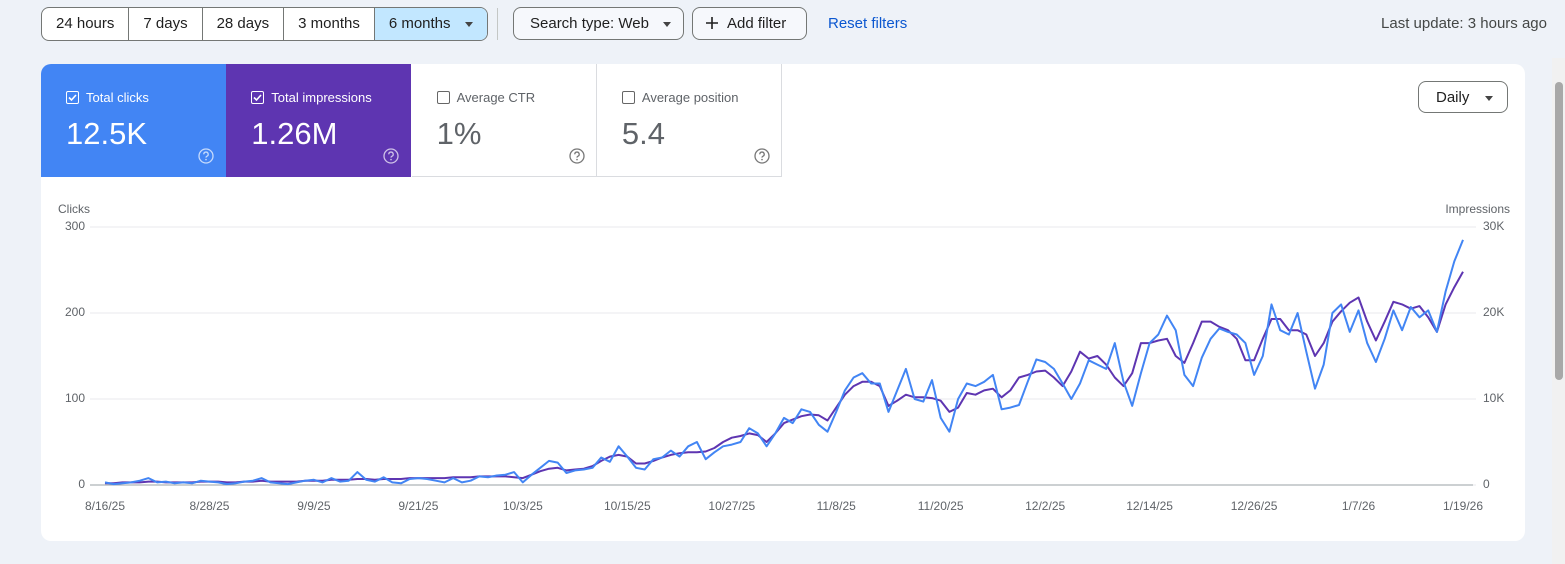 The height and width of the screenshot is (564, 1565). Describe the element at coordinates (209, 506) in the screenshot. I see `x-tick-label: 8/28/25` at that location.